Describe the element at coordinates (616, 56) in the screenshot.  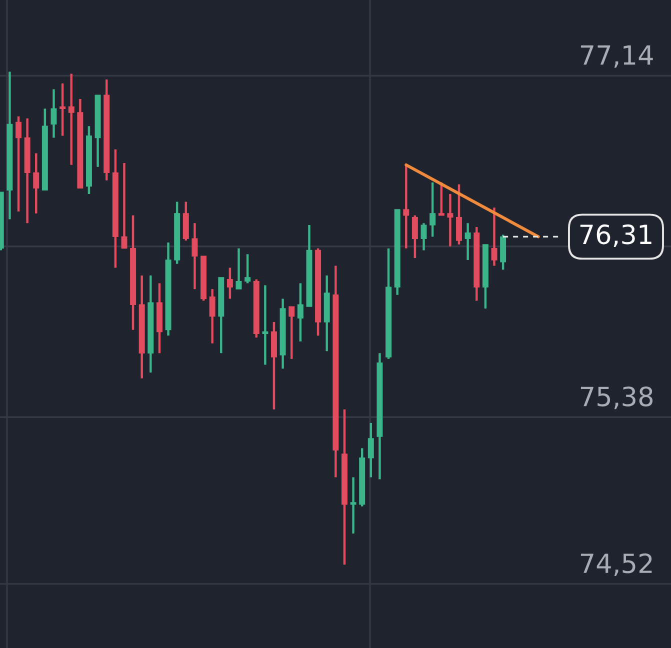
I see `y-tick-label: 77,14` at that location.